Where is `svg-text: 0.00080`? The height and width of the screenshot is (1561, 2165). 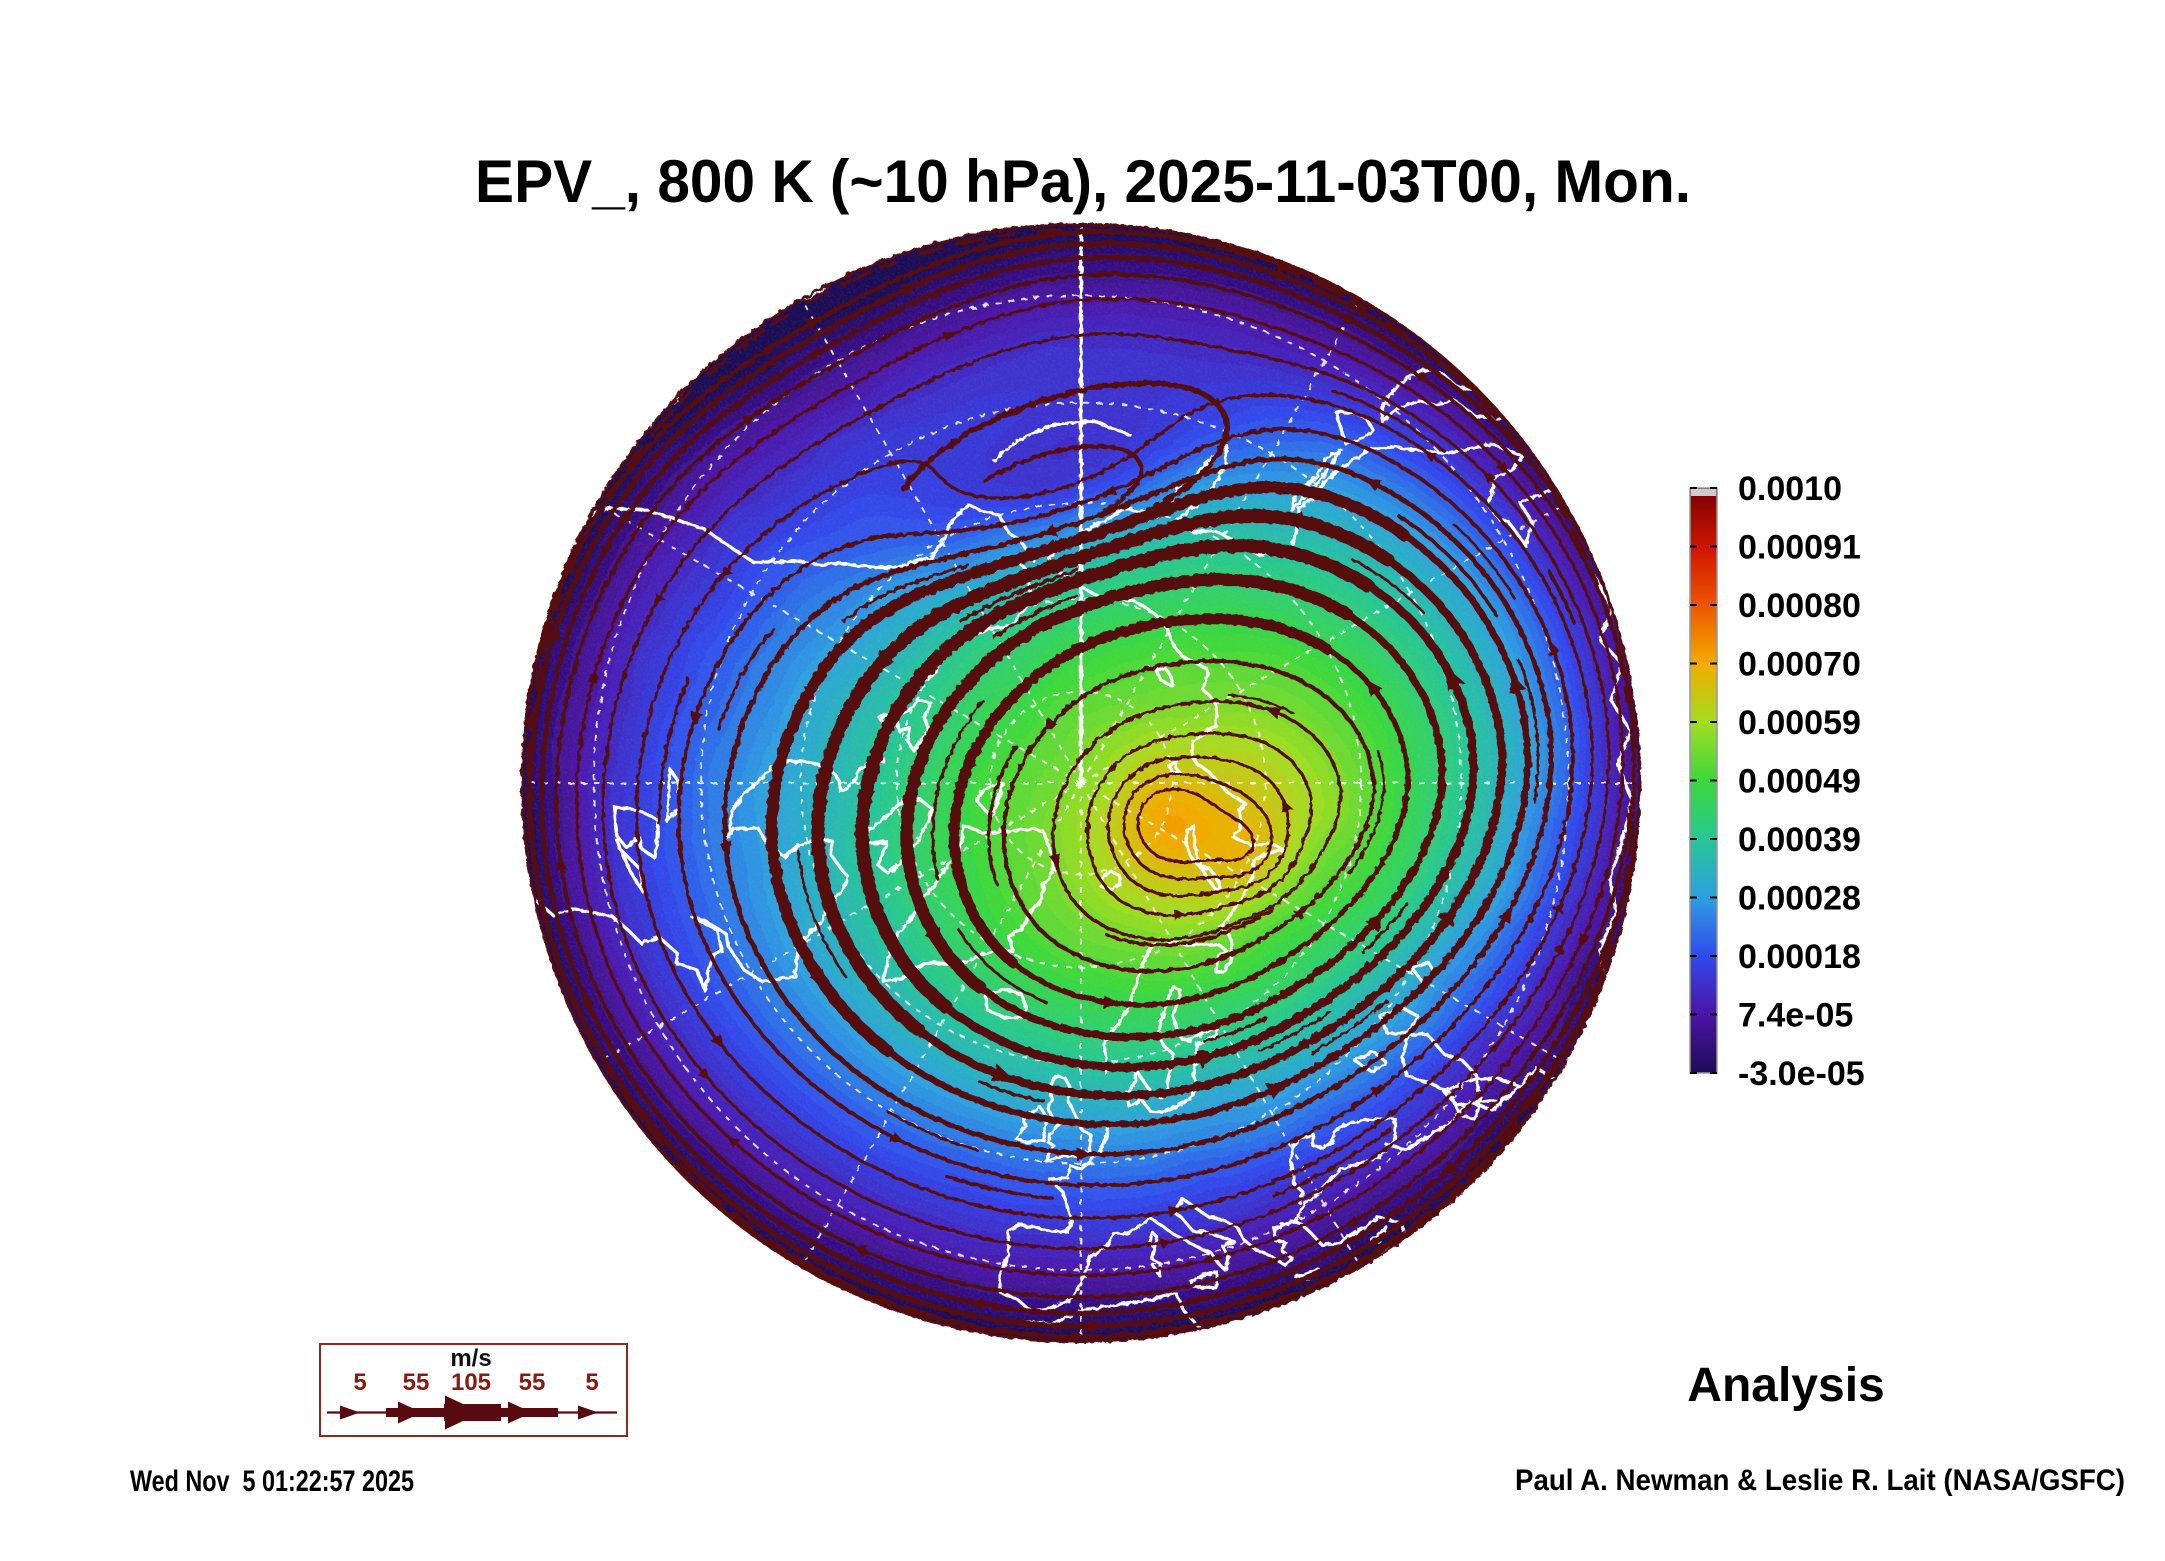
svg-text: 0.00080 is located at coordinates (1799, 606).